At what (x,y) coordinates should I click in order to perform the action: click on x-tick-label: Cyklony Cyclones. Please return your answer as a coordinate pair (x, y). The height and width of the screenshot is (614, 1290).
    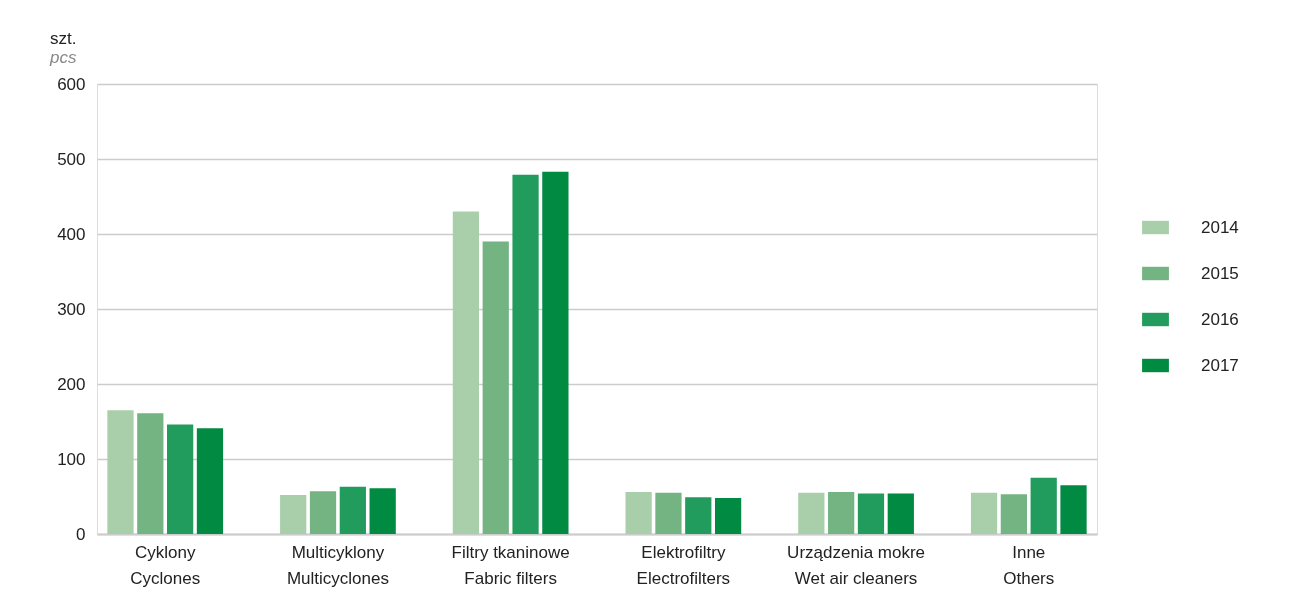
    Looking at the image, I should click on (165, 565).